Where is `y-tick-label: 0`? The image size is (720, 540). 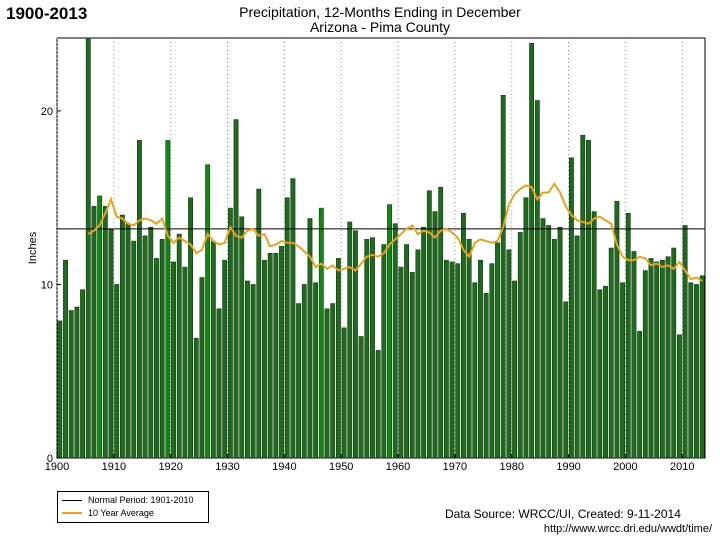
y-tick-label: 0 is located at coordinates (50, 459).